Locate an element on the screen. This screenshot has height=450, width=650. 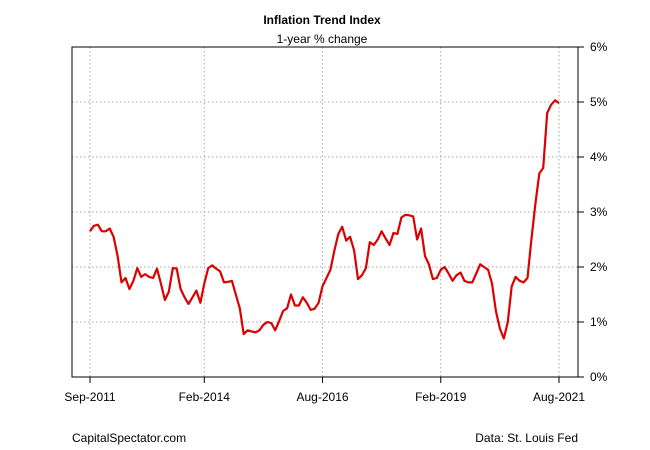
y-tick-label: 4% is located at coordinates (599, 157).